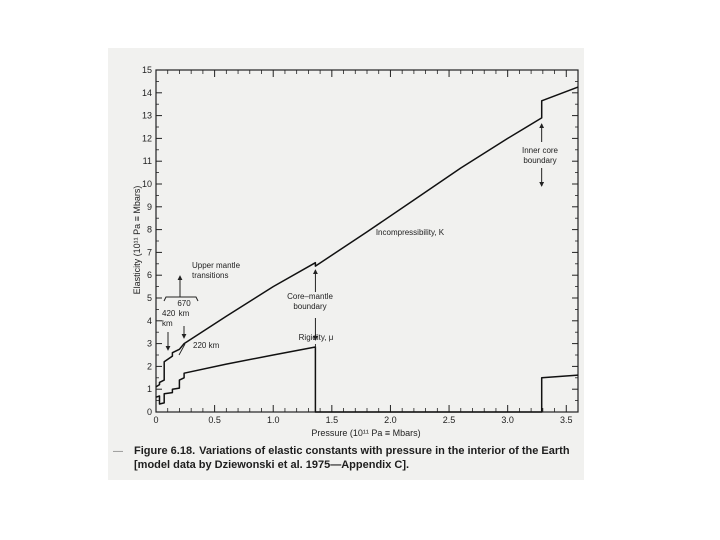 The height and width of the screenshot is (540, 720). What do you see at coordinates (390, 420) in the screenshot?
I see `x-tick-label-2.0: 2.0` at bounding box center [390, 420].